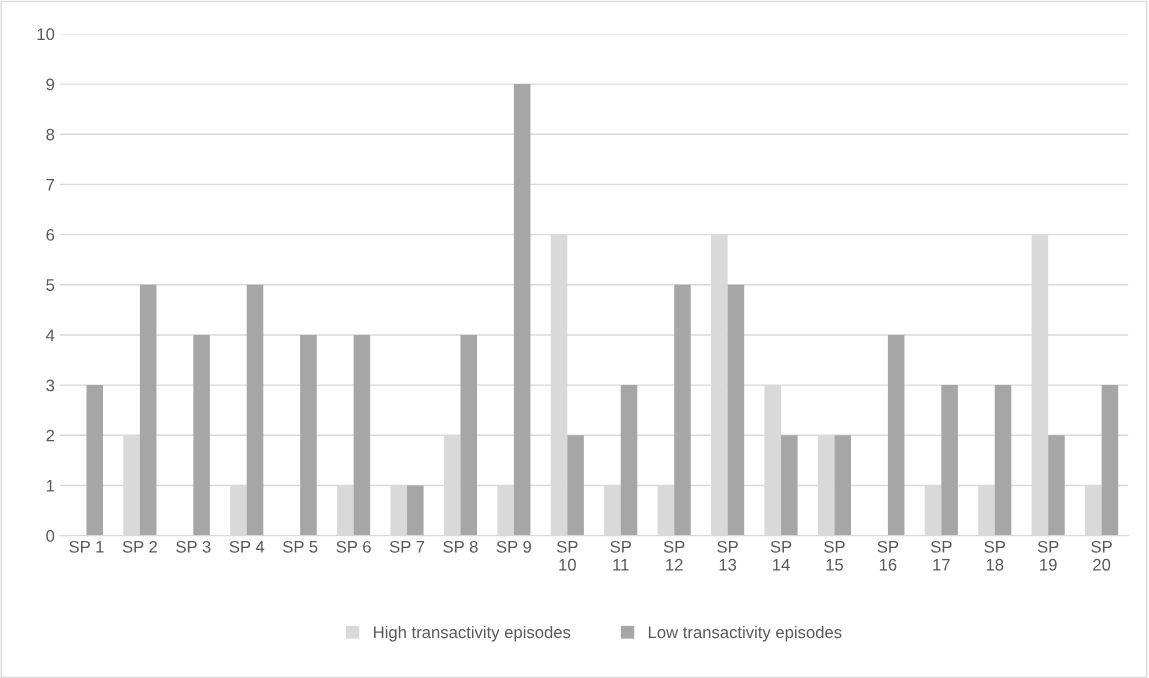  What do you see at coordinates (1048, 555) in the screenshot?
I see `x-tick-label: SP 19` at bounding box center [1048, 555].